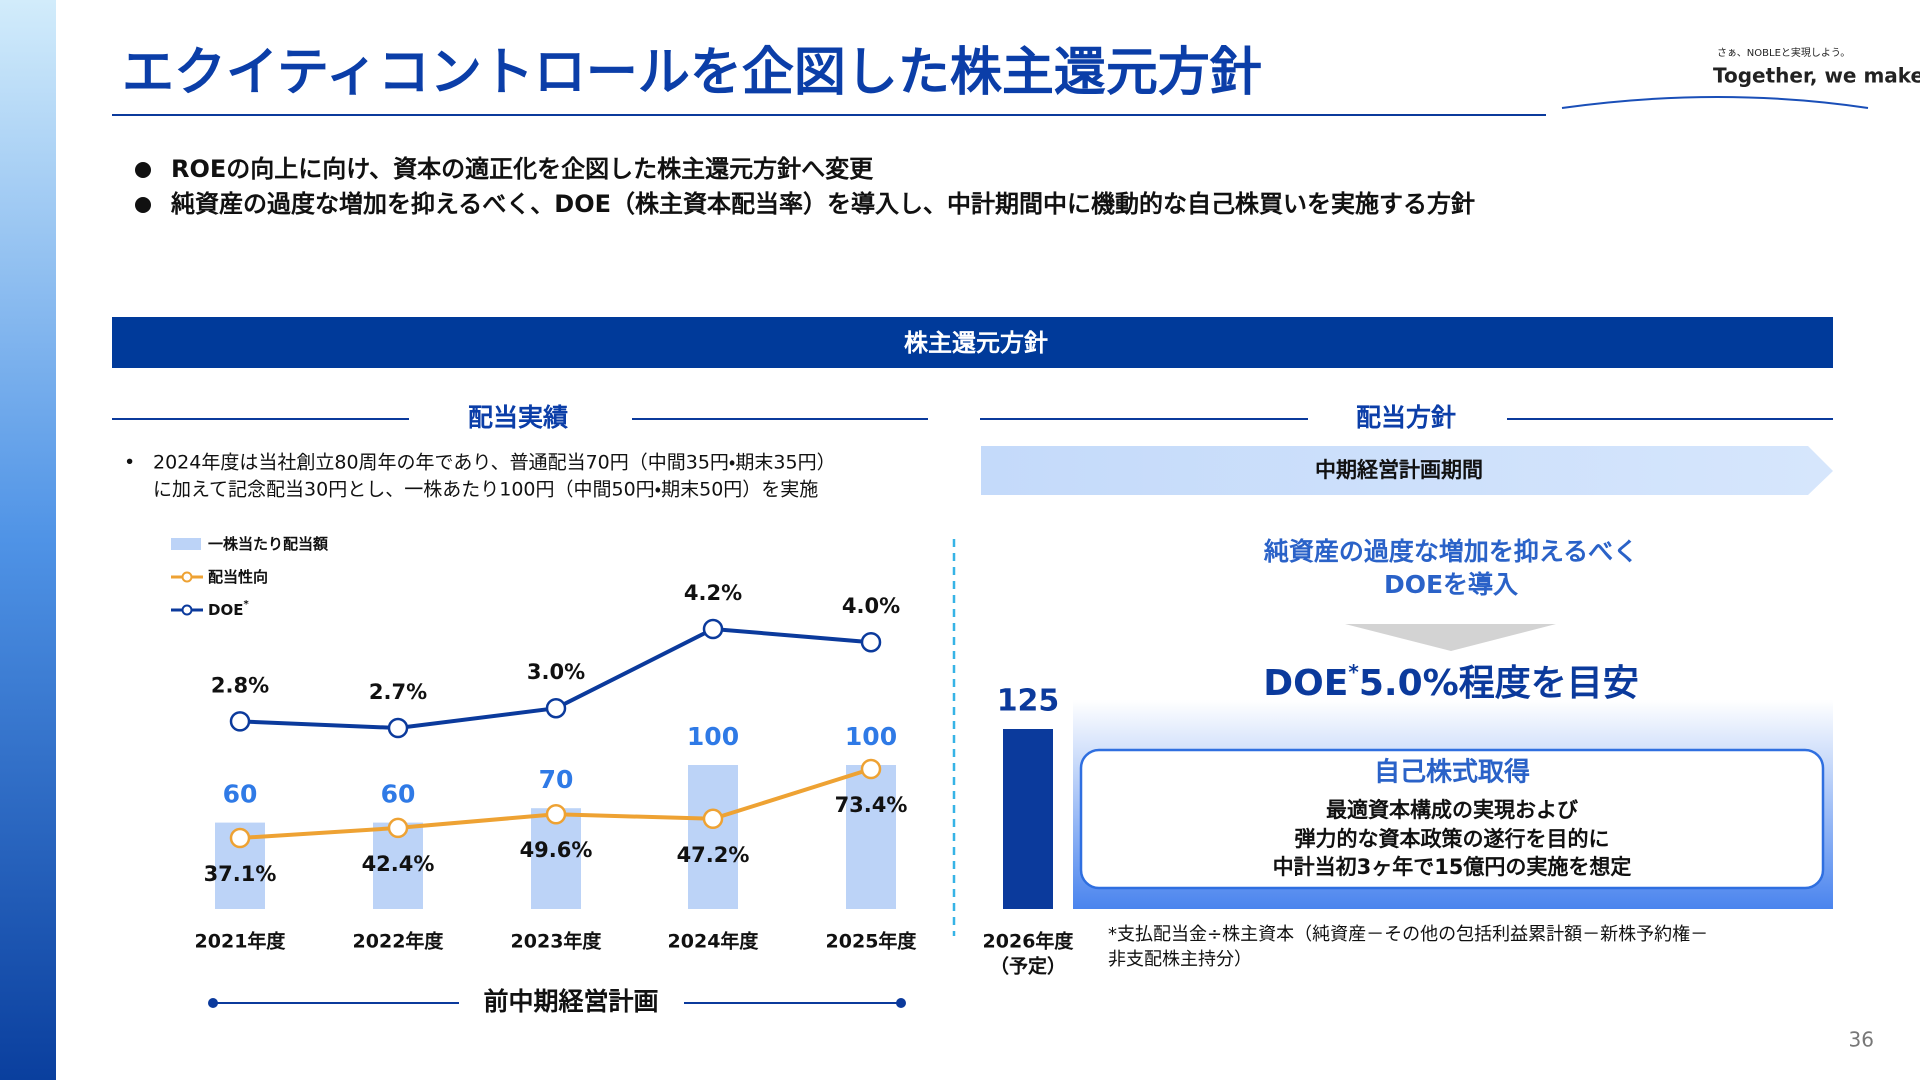 The height and width of the screenshot is (1080, 1920). What do you see at coordinates (1180, 959) in the screenshot?
I see `footnote: 非支配株主持分）` at bounding box center [1180, 959].